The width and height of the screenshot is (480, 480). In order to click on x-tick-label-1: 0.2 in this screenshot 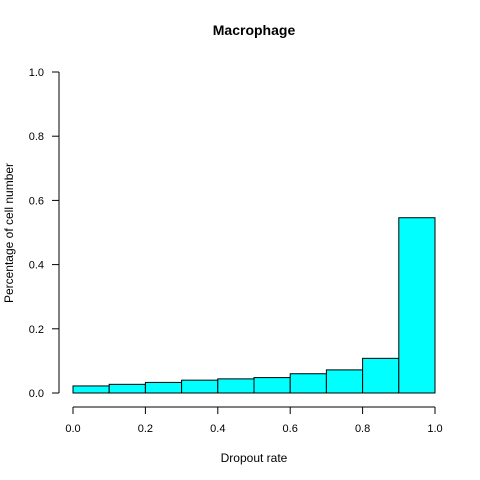, I will do `click(145, 429)`.